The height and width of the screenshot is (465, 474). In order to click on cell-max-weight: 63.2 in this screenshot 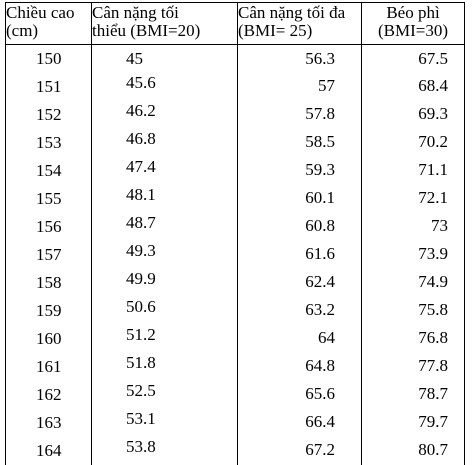, I will do `click(300, 311)`.